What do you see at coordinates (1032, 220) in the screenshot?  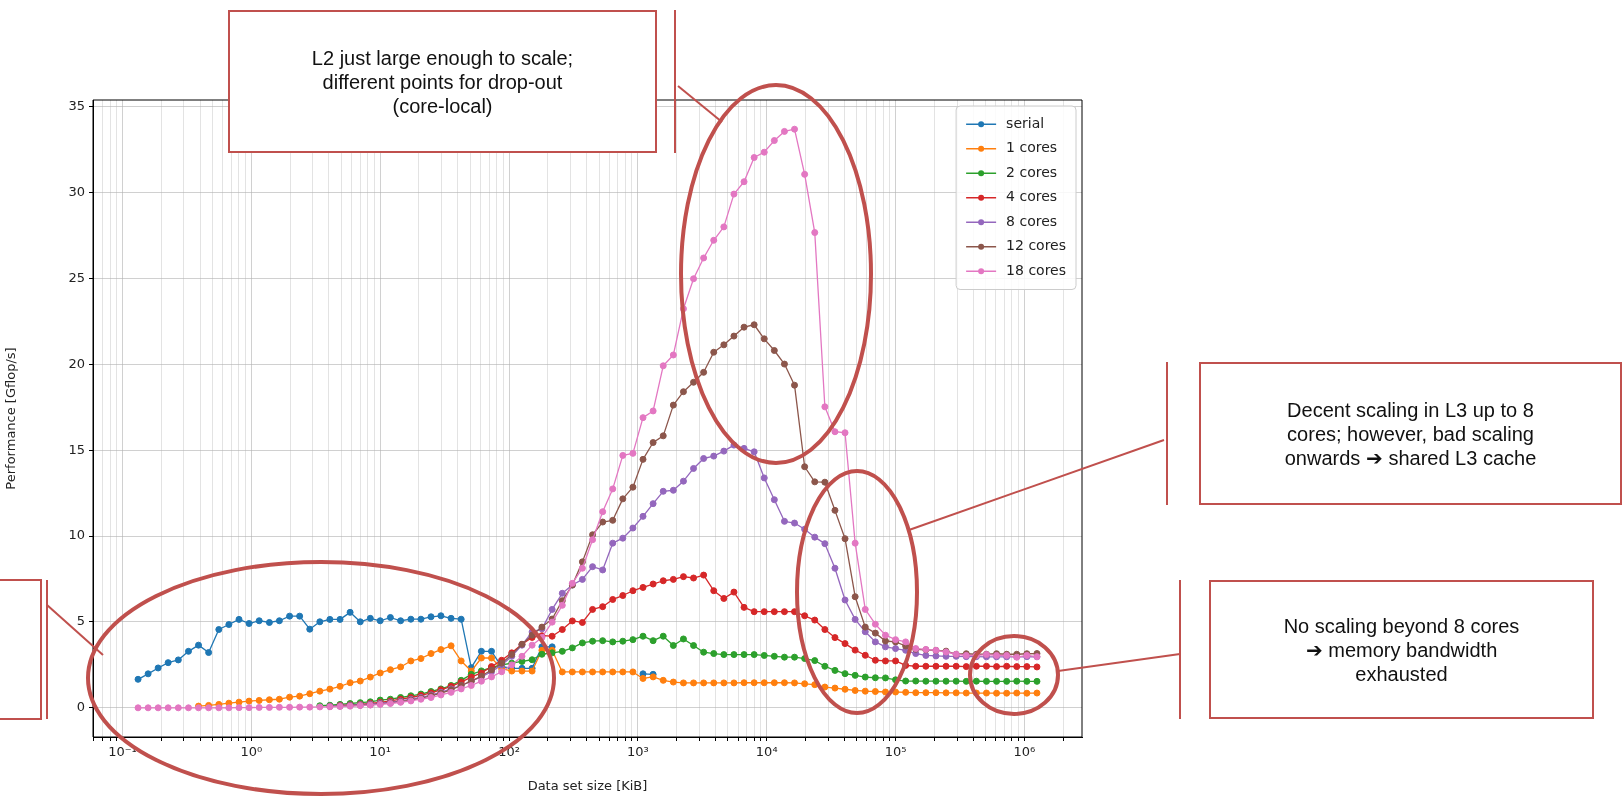 I see `legend-label: 8 cores` at bounding box center [1032, 220].